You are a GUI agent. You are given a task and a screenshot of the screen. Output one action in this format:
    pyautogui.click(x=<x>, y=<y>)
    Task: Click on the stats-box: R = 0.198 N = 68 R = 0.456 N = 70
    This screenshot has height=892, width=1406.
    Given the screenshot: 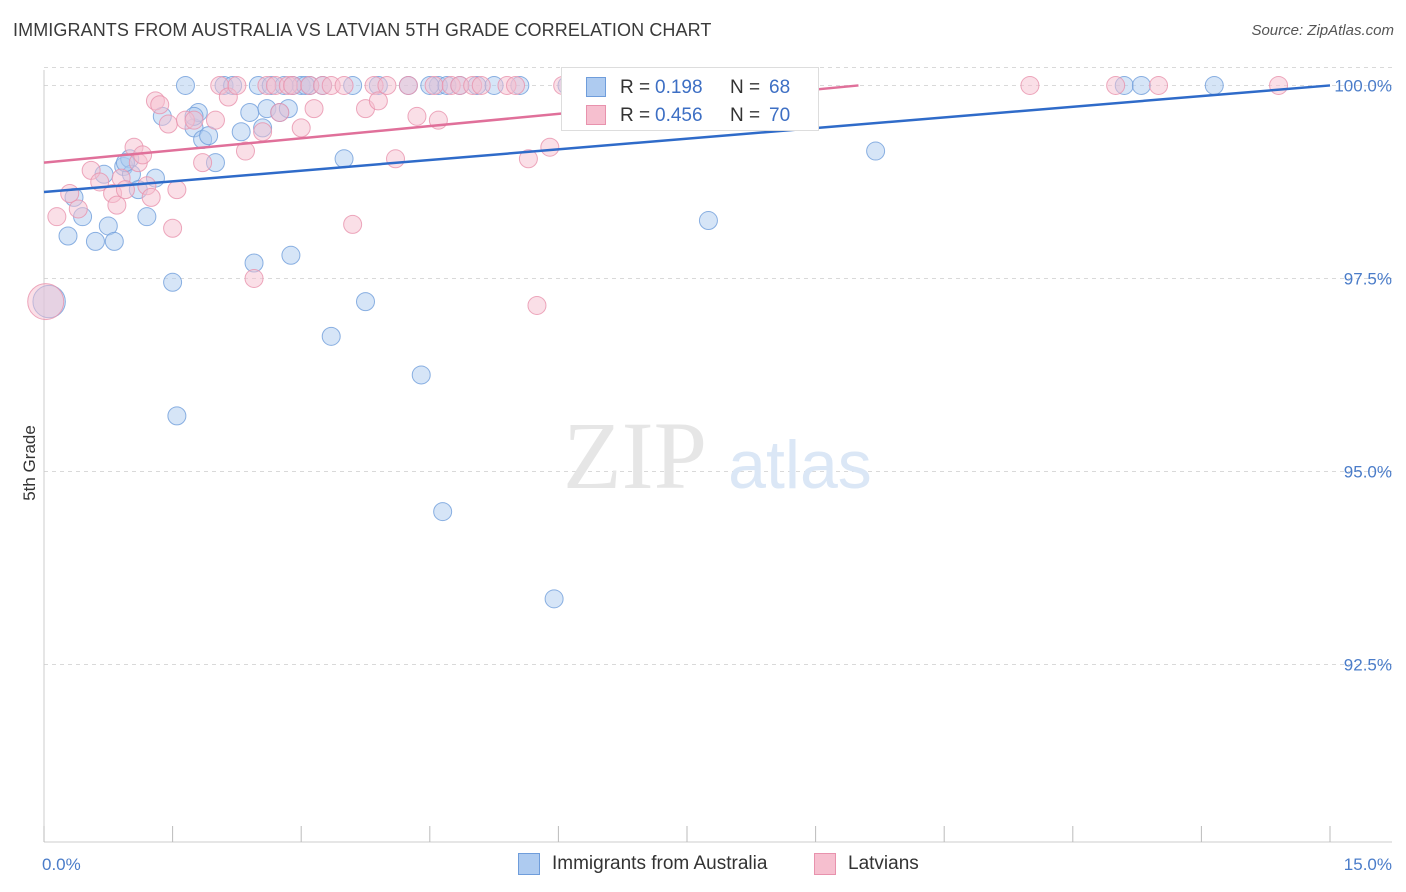 What is the action you would take?
    pyautogui.click(x=690, y=99)
    